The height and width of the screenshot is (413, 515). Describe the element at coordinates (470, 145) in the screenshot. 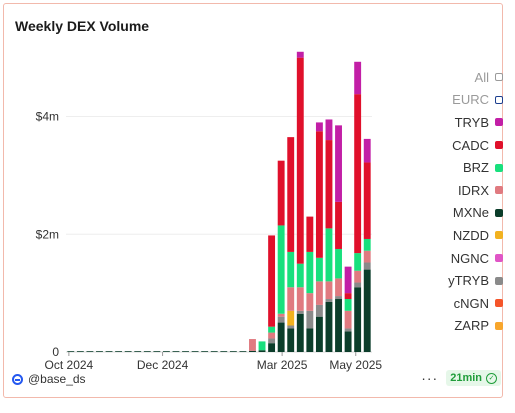

I see `legend-label: CADC` at that location.